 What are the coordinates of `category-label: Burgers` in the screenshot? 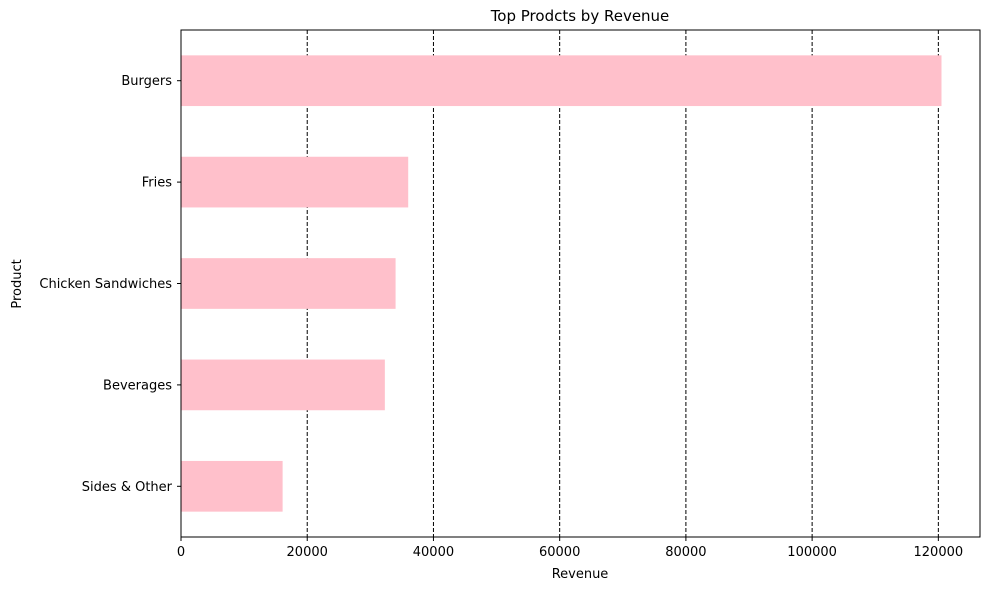 It's located at (146, 81).